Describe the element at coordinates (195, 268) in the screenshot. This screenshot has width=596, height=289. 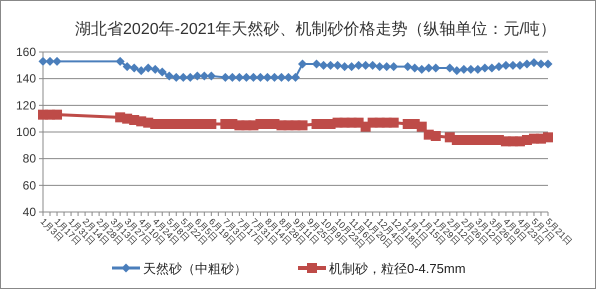
I see `legend-label: 天然砂（中粗砂）` at that location.